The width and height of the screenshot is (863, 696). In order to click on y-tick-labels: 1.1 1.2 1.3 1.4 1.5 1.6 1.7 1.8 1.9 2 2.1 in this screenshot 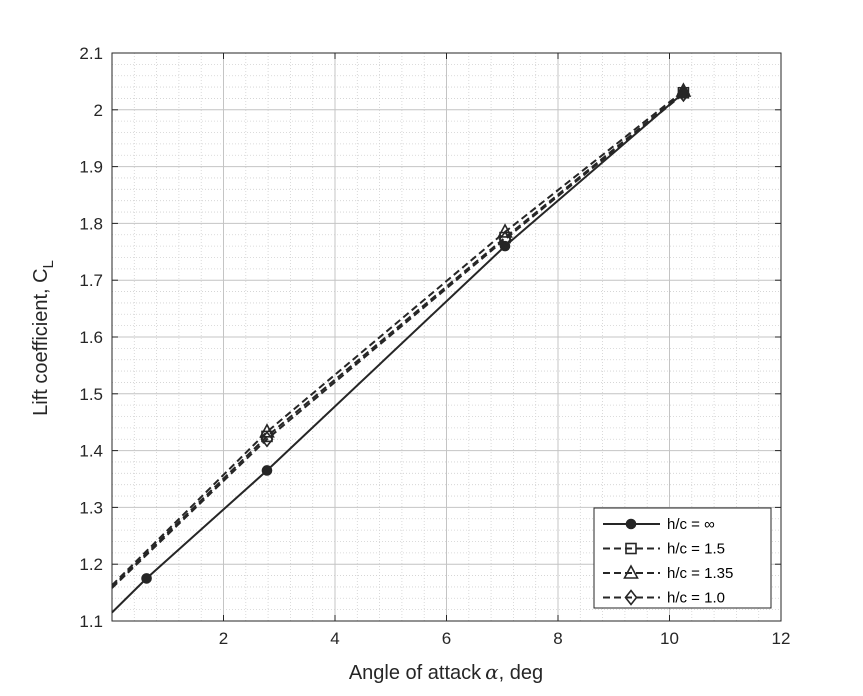, I will do `click(91, 337)`.